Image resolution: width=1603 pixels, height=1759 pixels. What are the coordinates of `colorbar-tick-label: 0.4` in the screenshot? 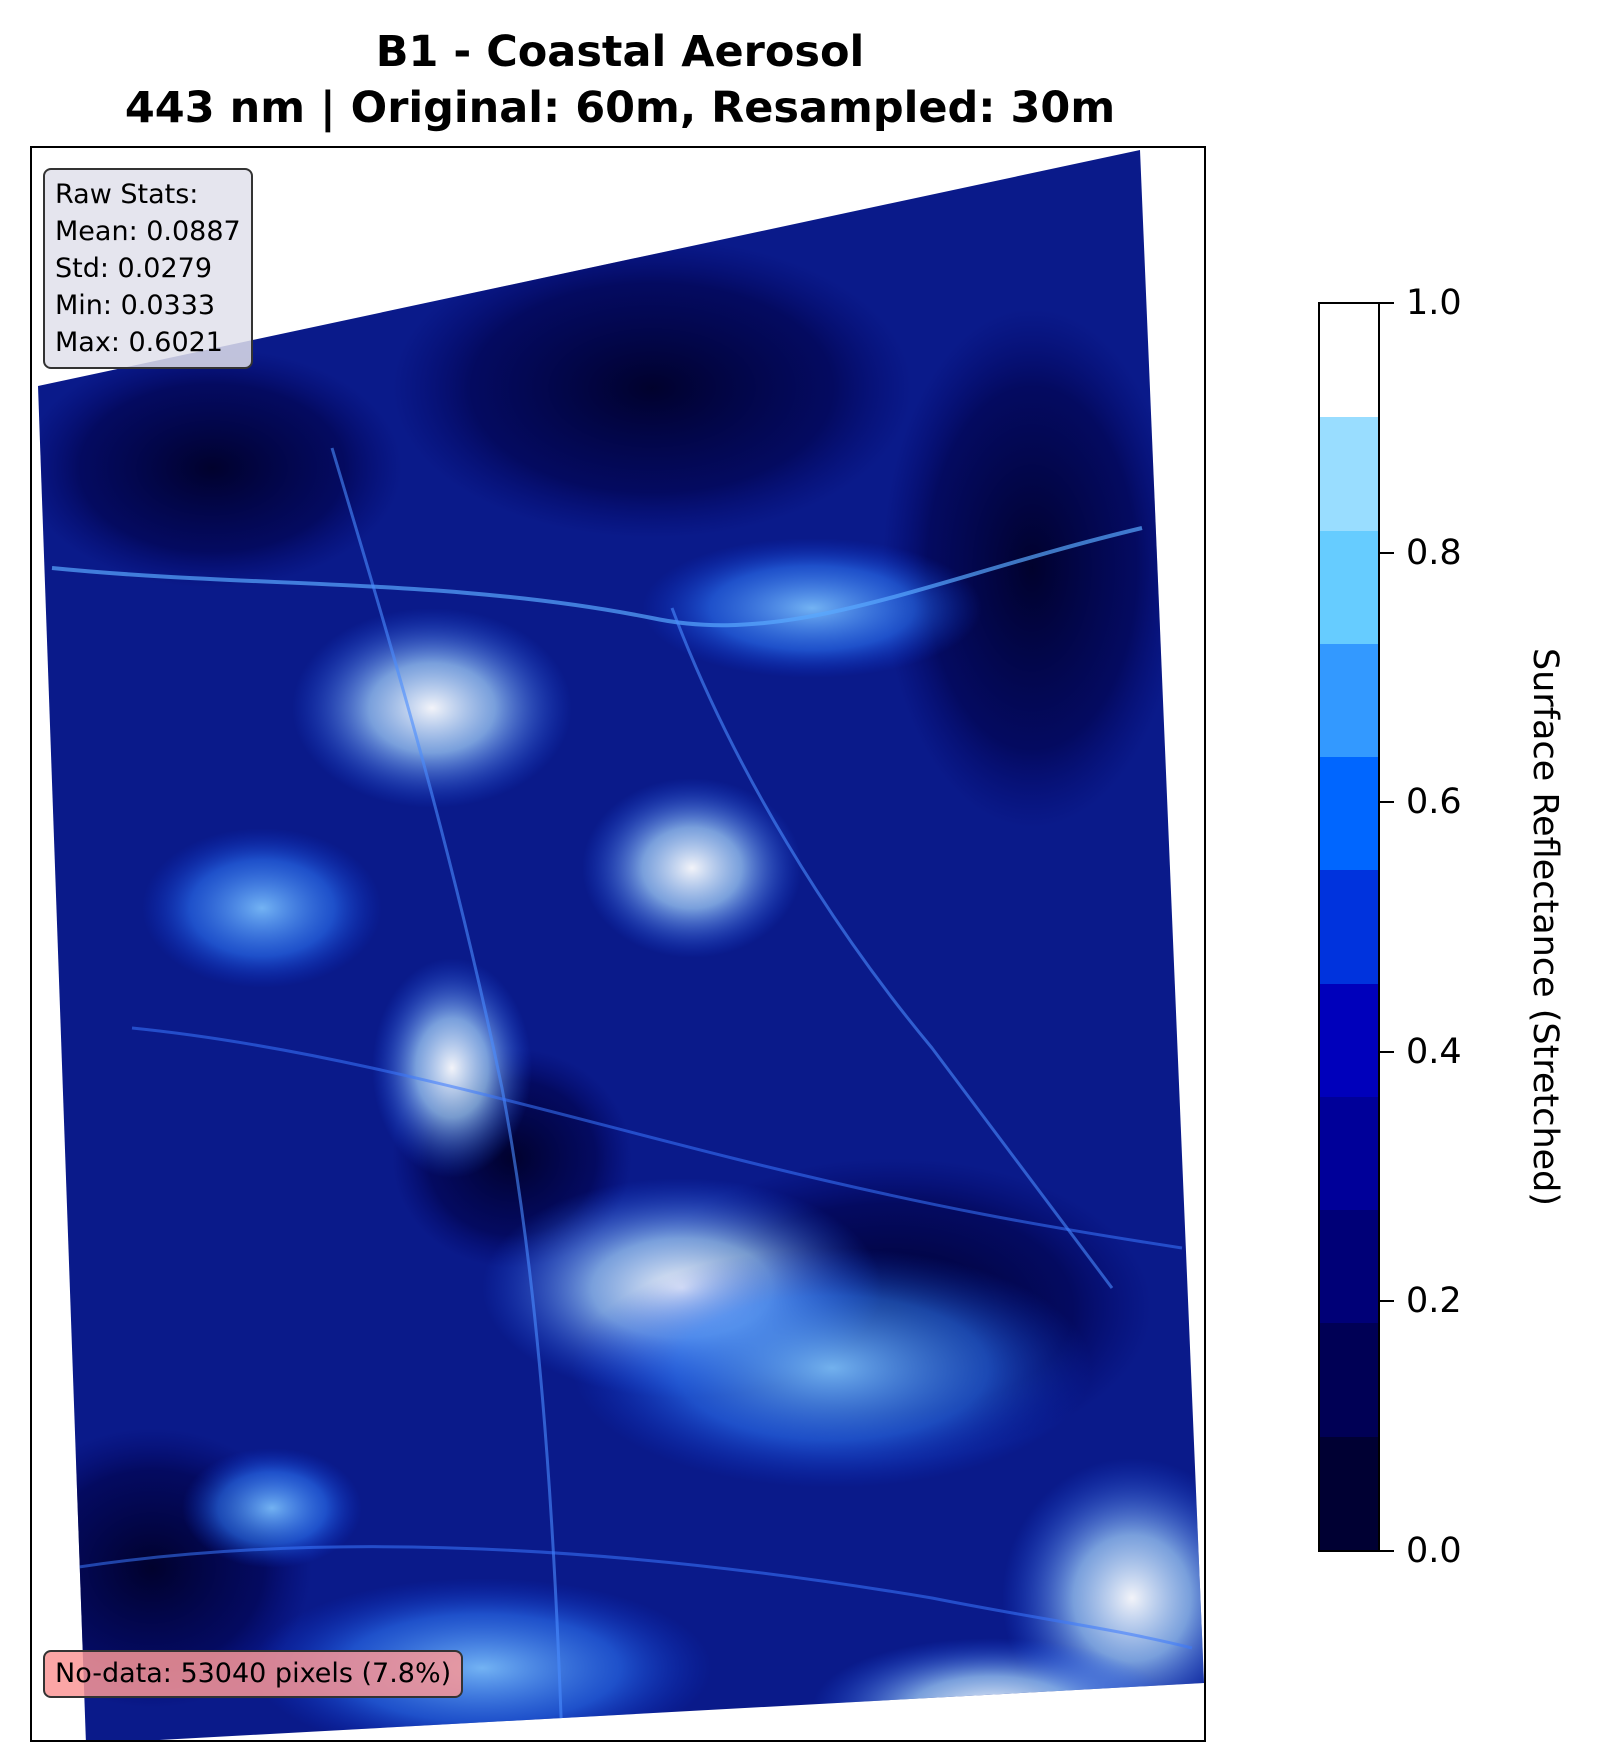 It's located at (1434, 1051).